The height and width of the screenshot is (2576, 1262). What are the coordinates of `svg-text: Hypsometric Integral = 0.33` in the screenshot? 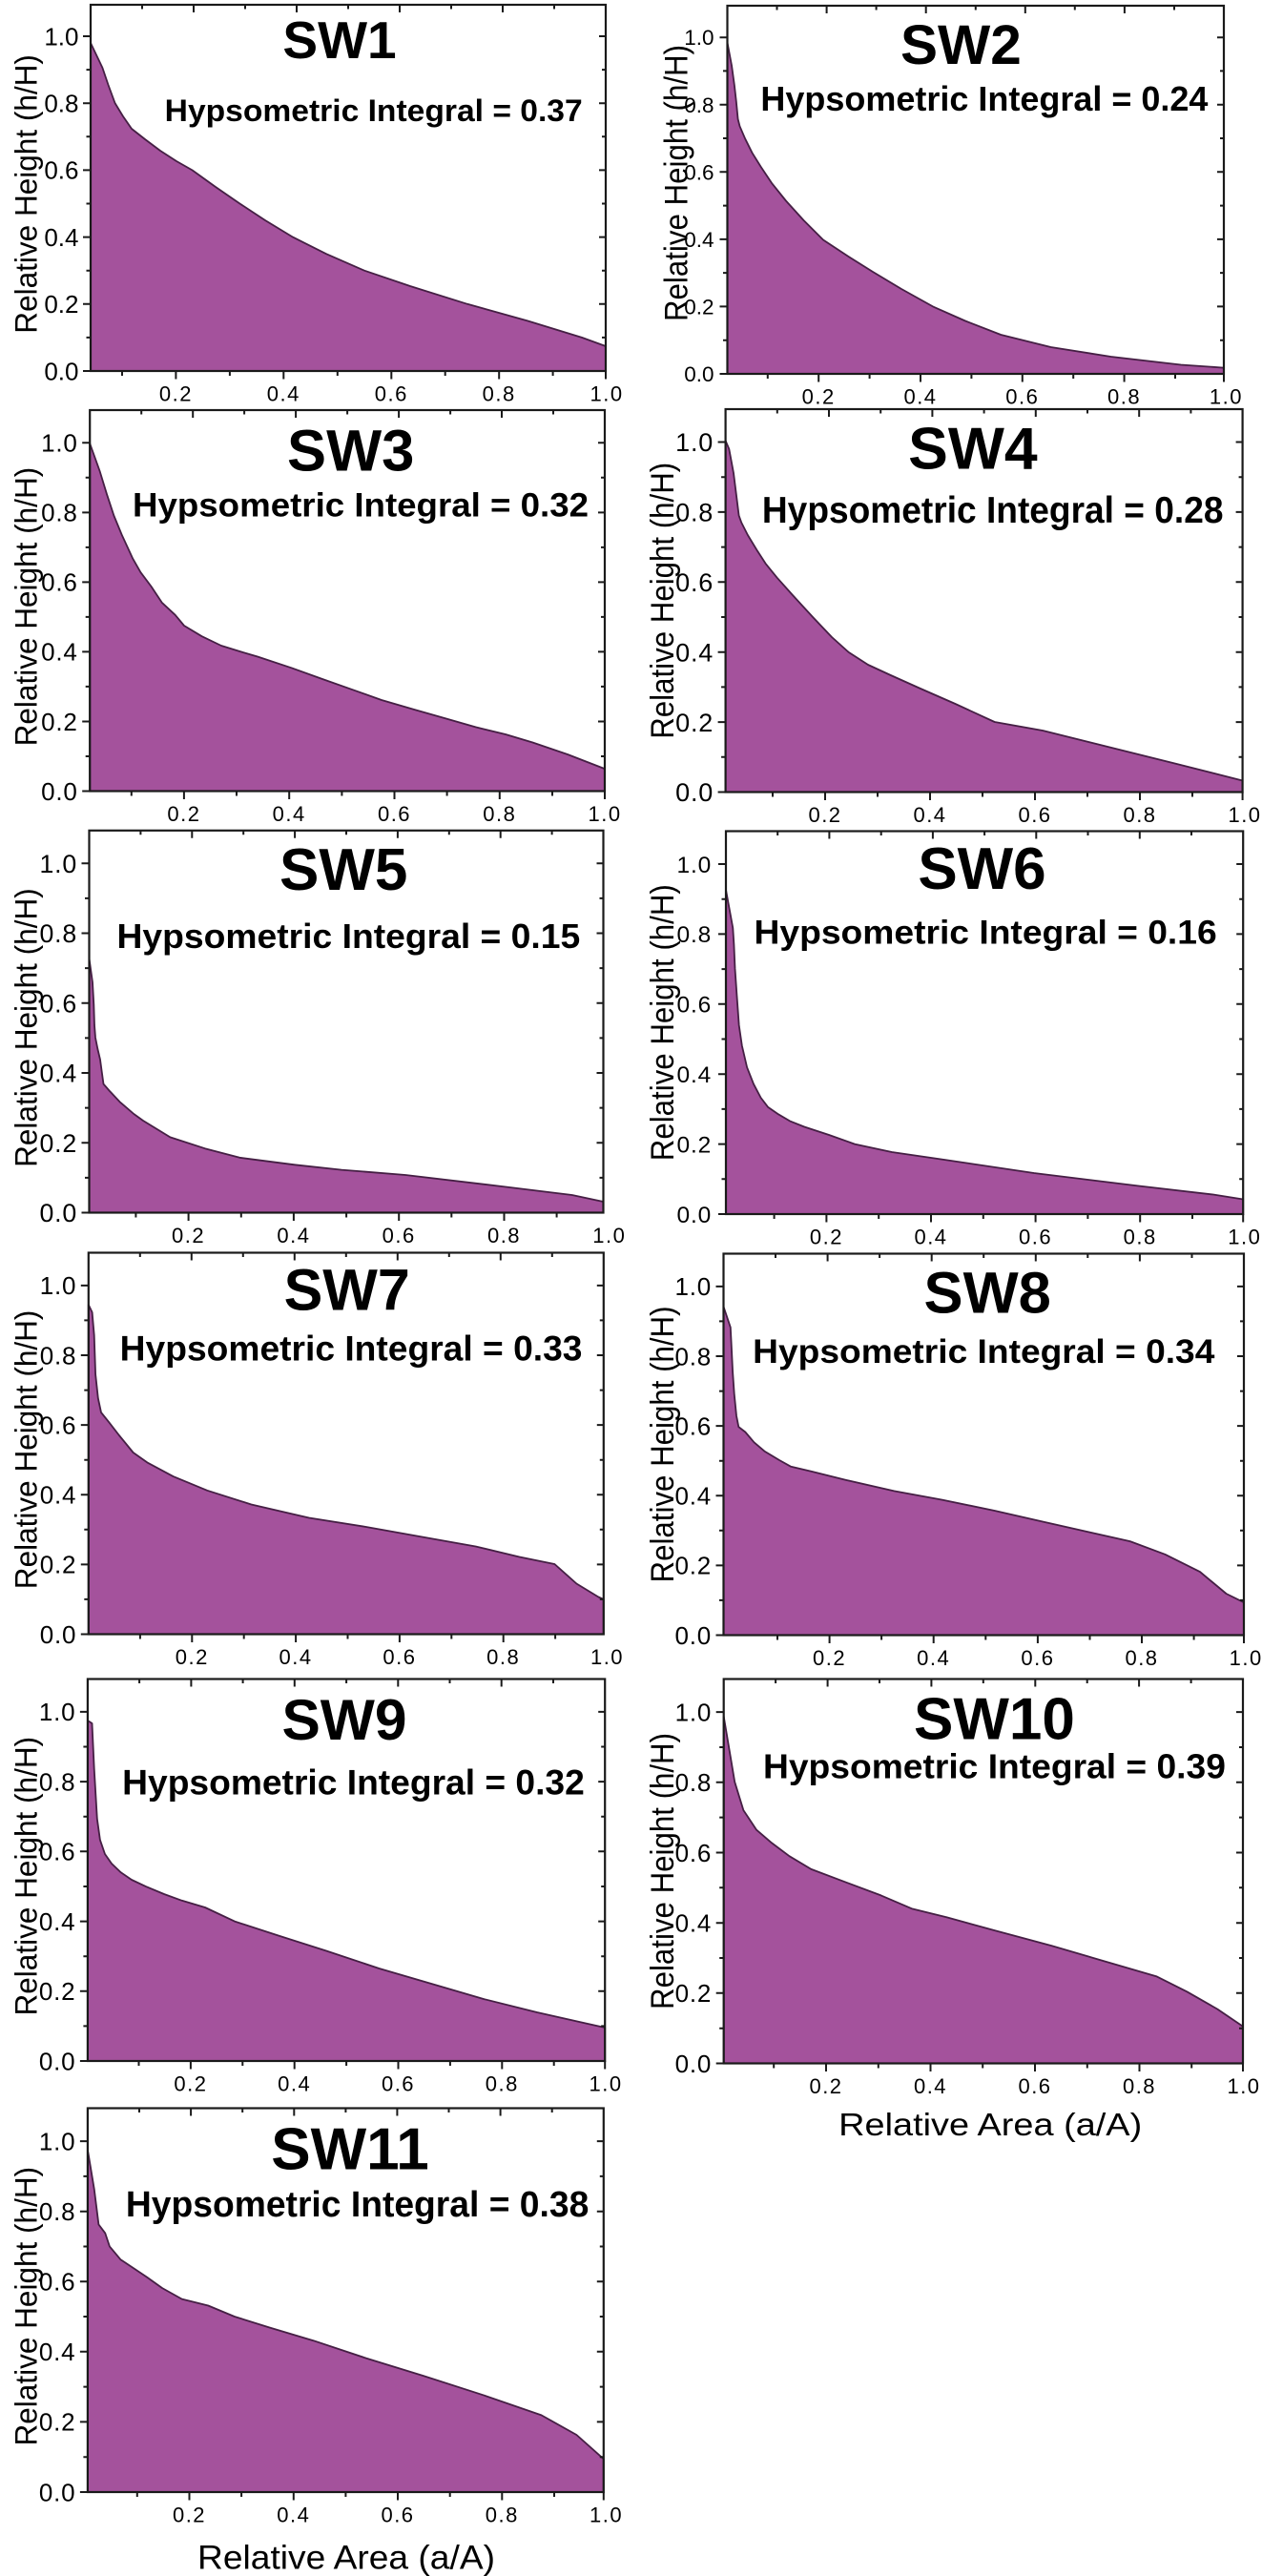 It's located at (351, 1349).